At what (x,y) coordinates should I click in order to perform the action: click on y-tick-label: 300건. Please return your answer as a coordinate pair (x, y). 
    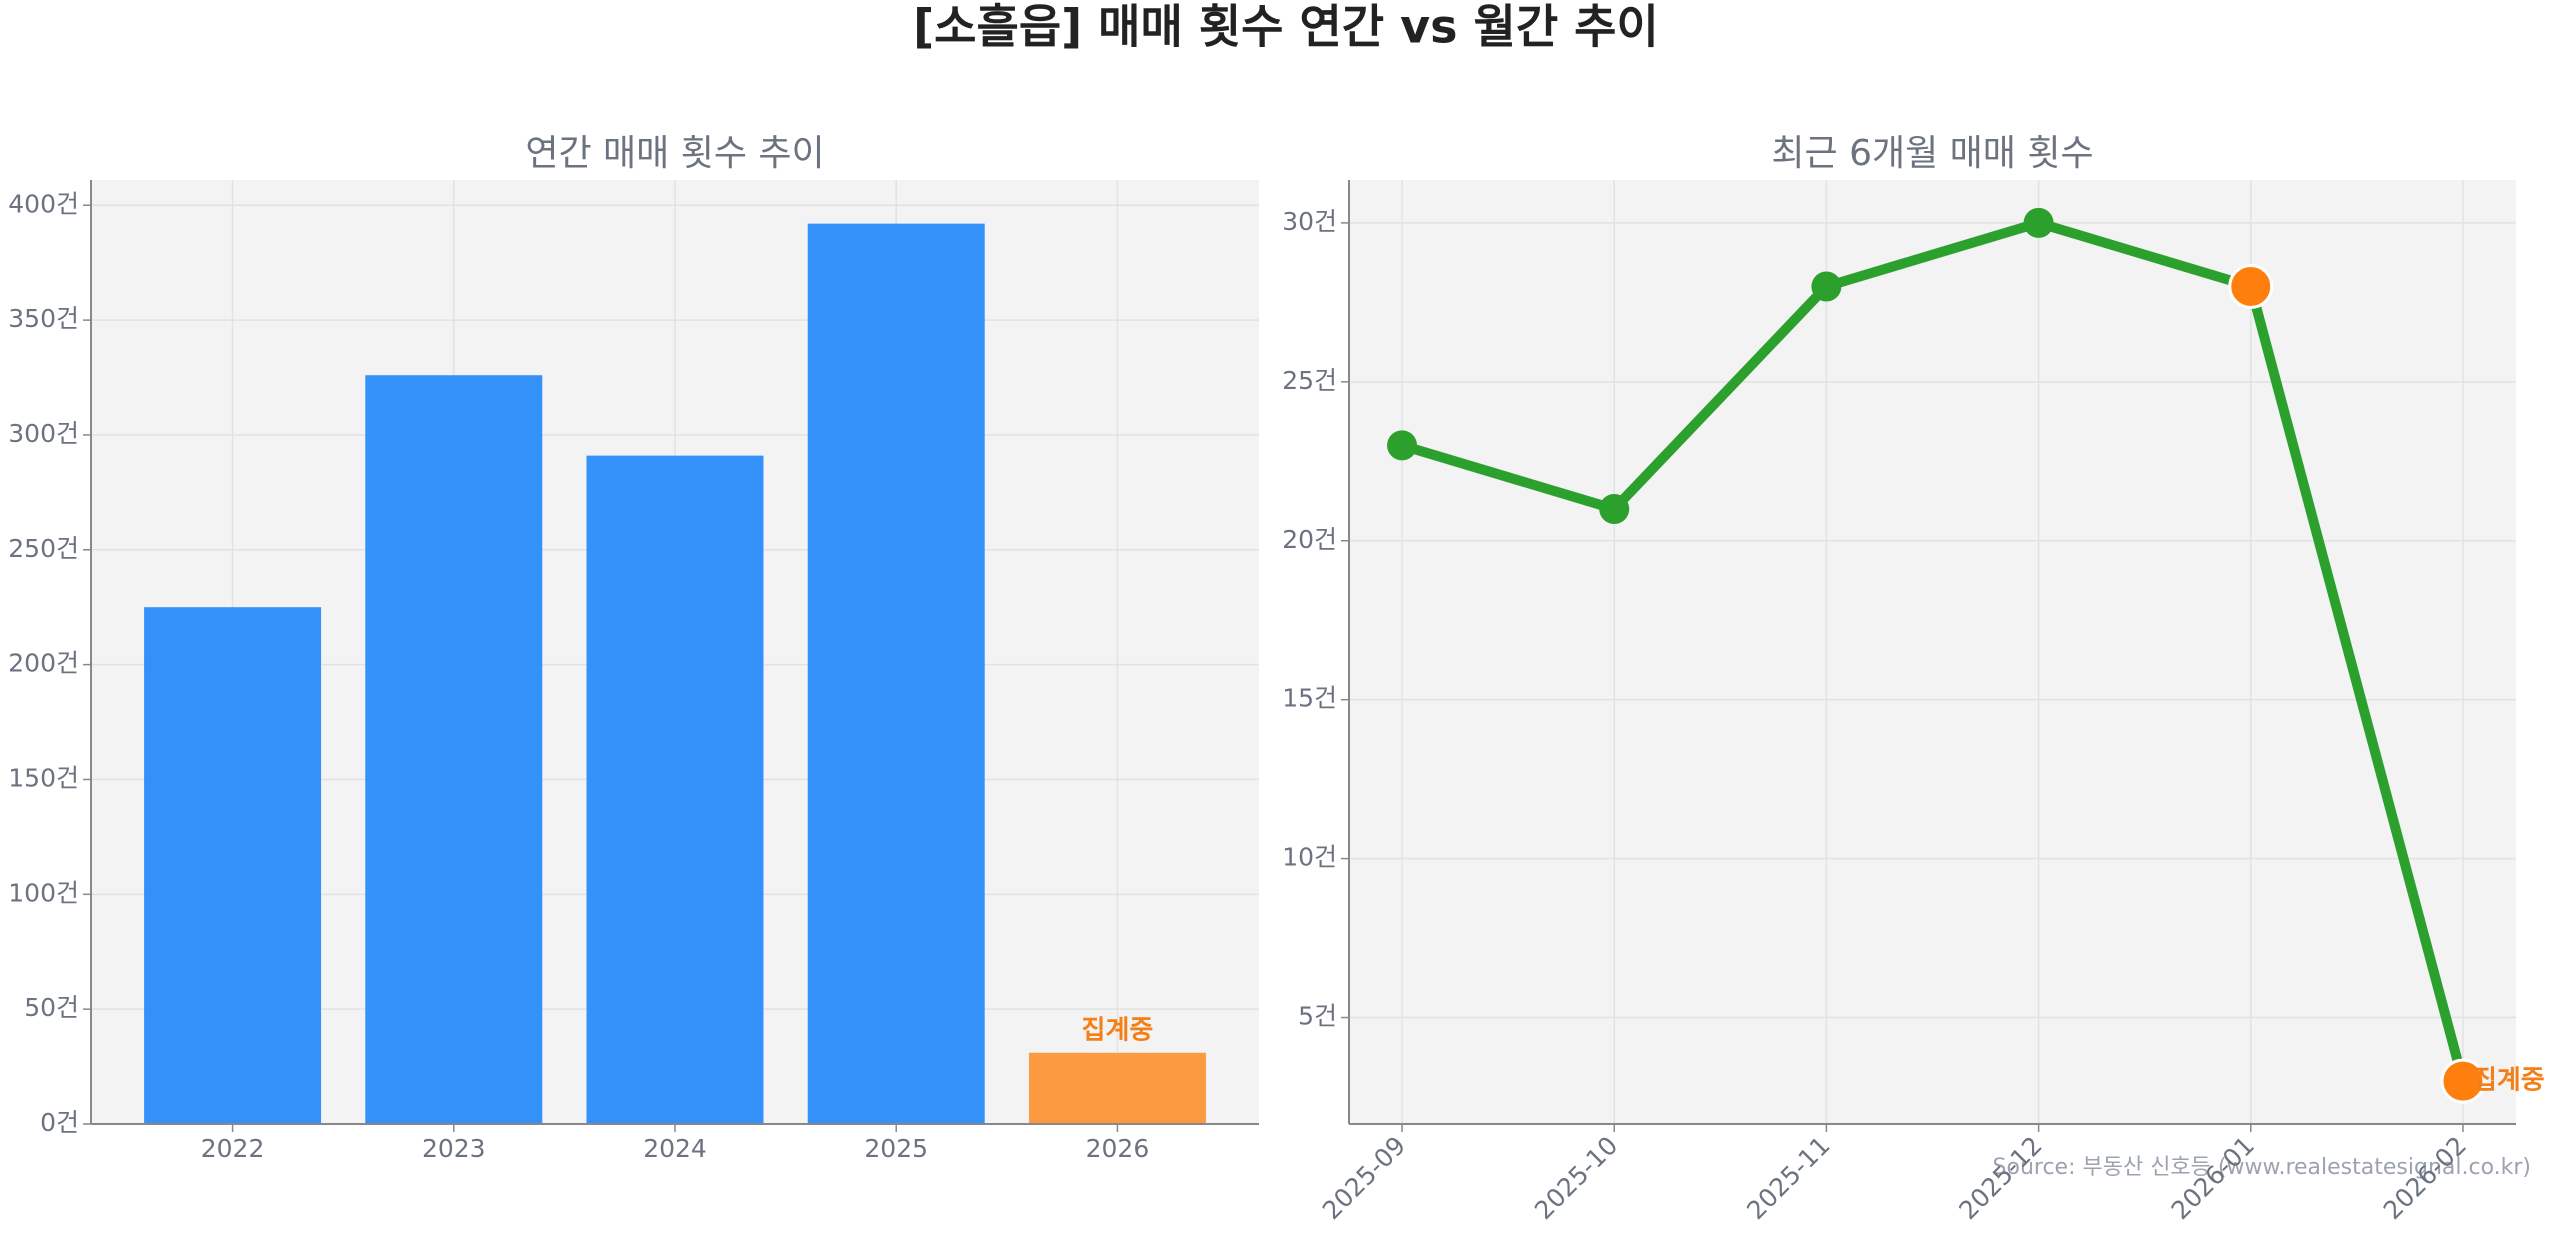
    Looking at the image, I should click on (43, 433).